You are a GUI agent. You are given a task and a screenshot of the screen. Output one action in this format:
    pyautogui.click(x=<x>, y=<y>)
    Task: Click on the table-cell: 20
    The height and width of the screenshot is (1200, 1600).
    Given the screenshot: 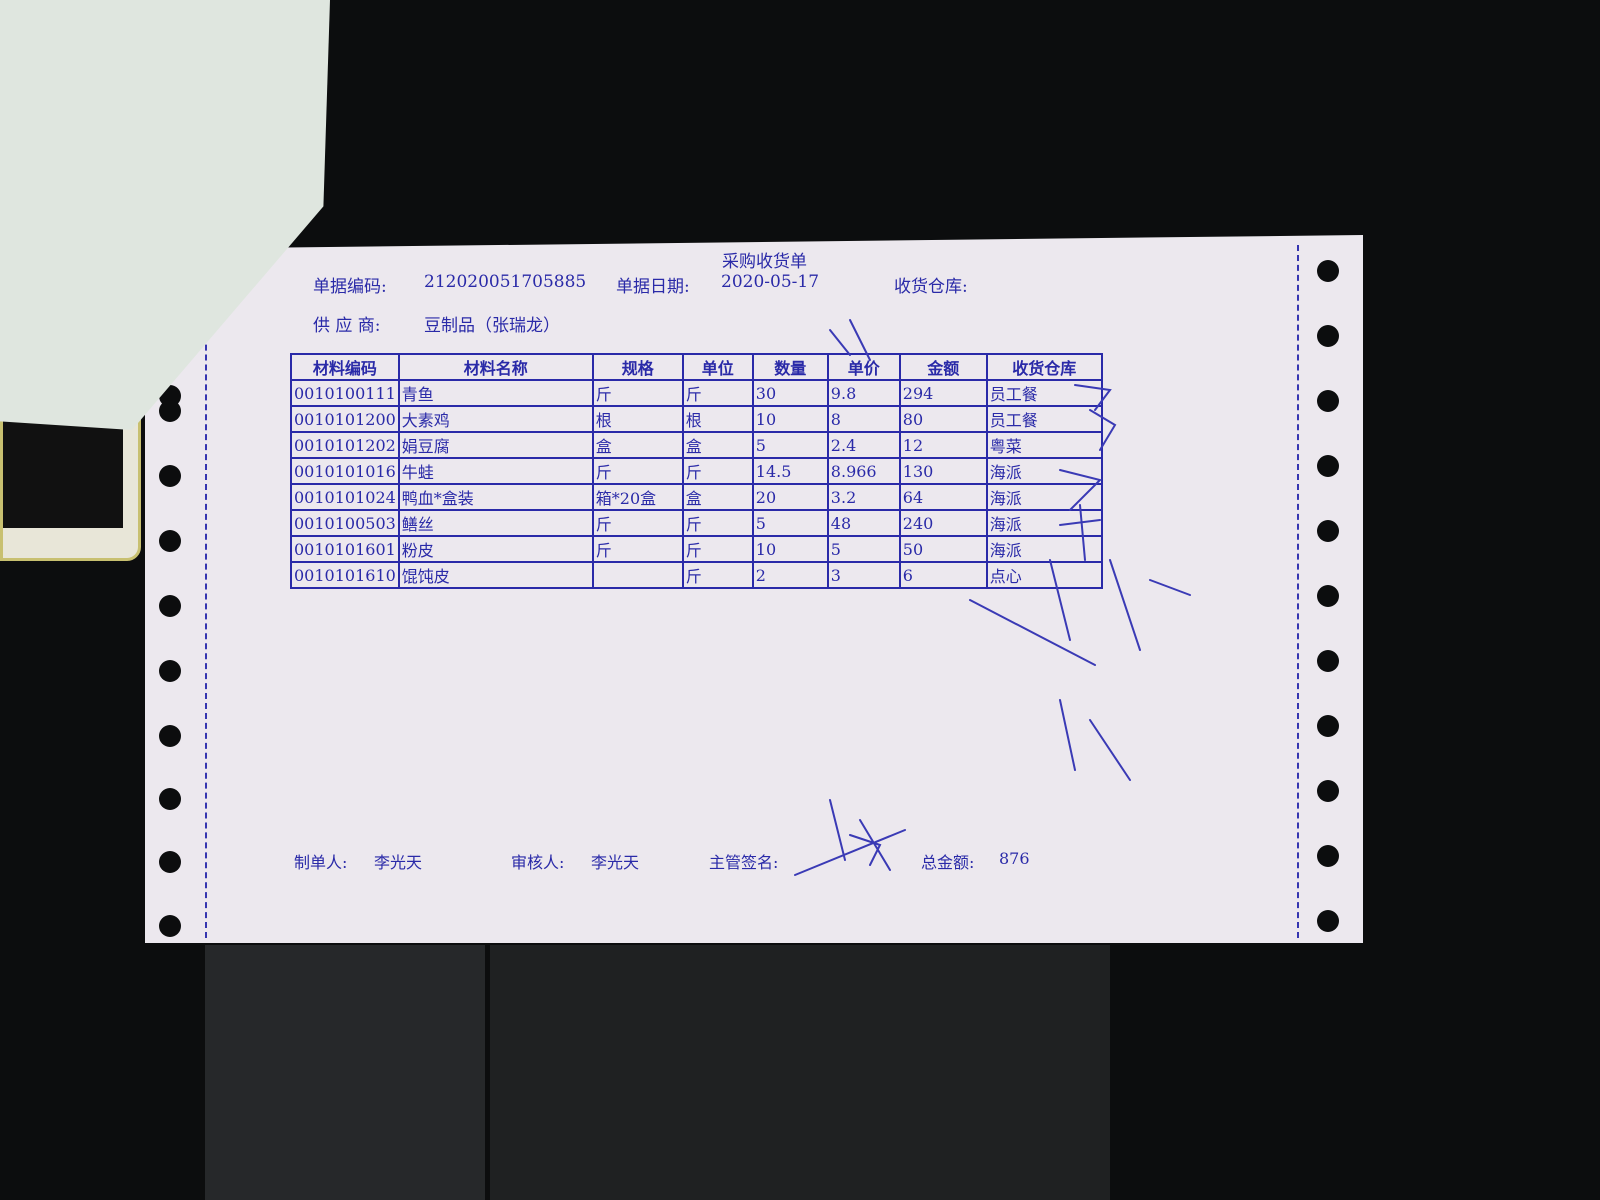 What is the action you would take?
    pyautogui.click(x=790, y=497)
    